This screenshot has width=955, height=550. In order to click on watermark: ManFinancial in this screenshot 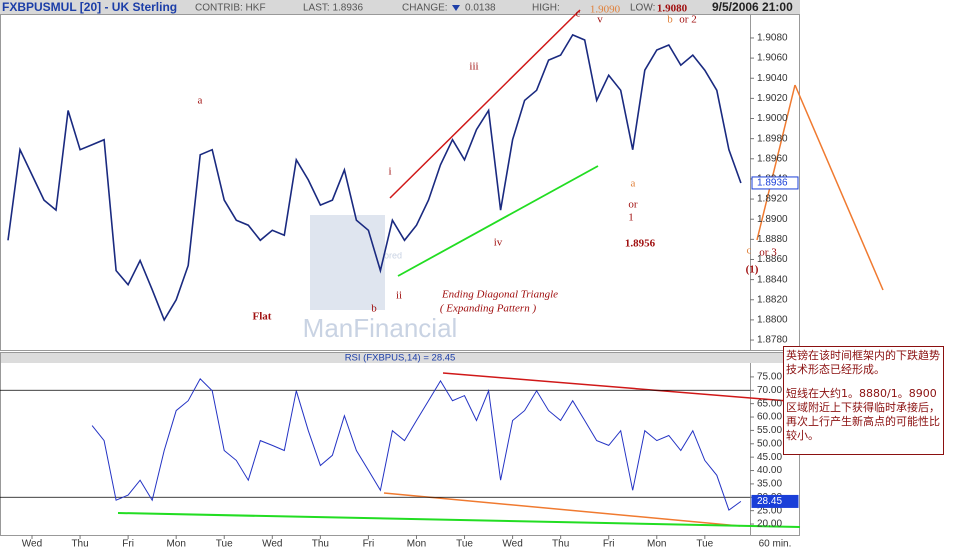, I will do `click(380, 328)`.